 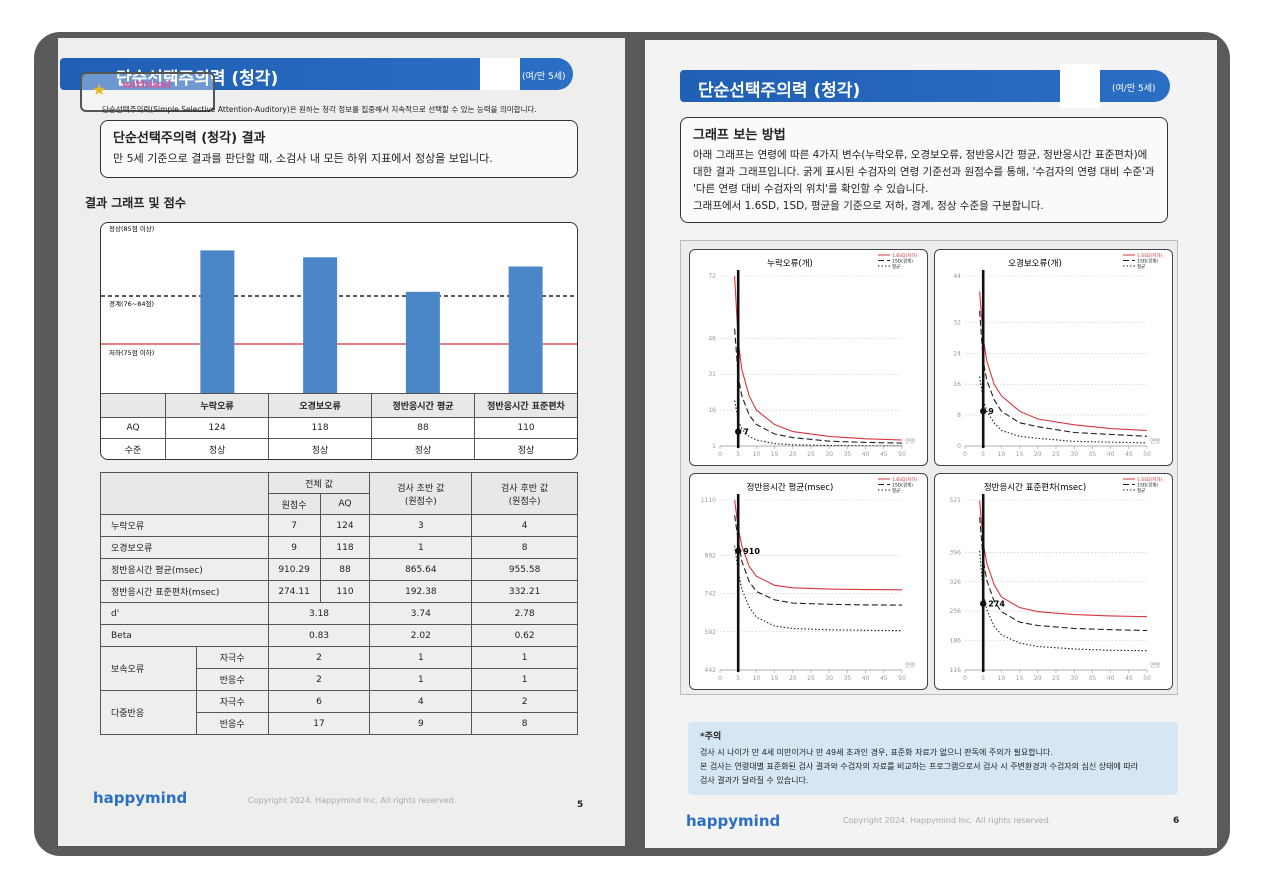 I want to click on row-label: 보속오류, so click(x=148, y=668).